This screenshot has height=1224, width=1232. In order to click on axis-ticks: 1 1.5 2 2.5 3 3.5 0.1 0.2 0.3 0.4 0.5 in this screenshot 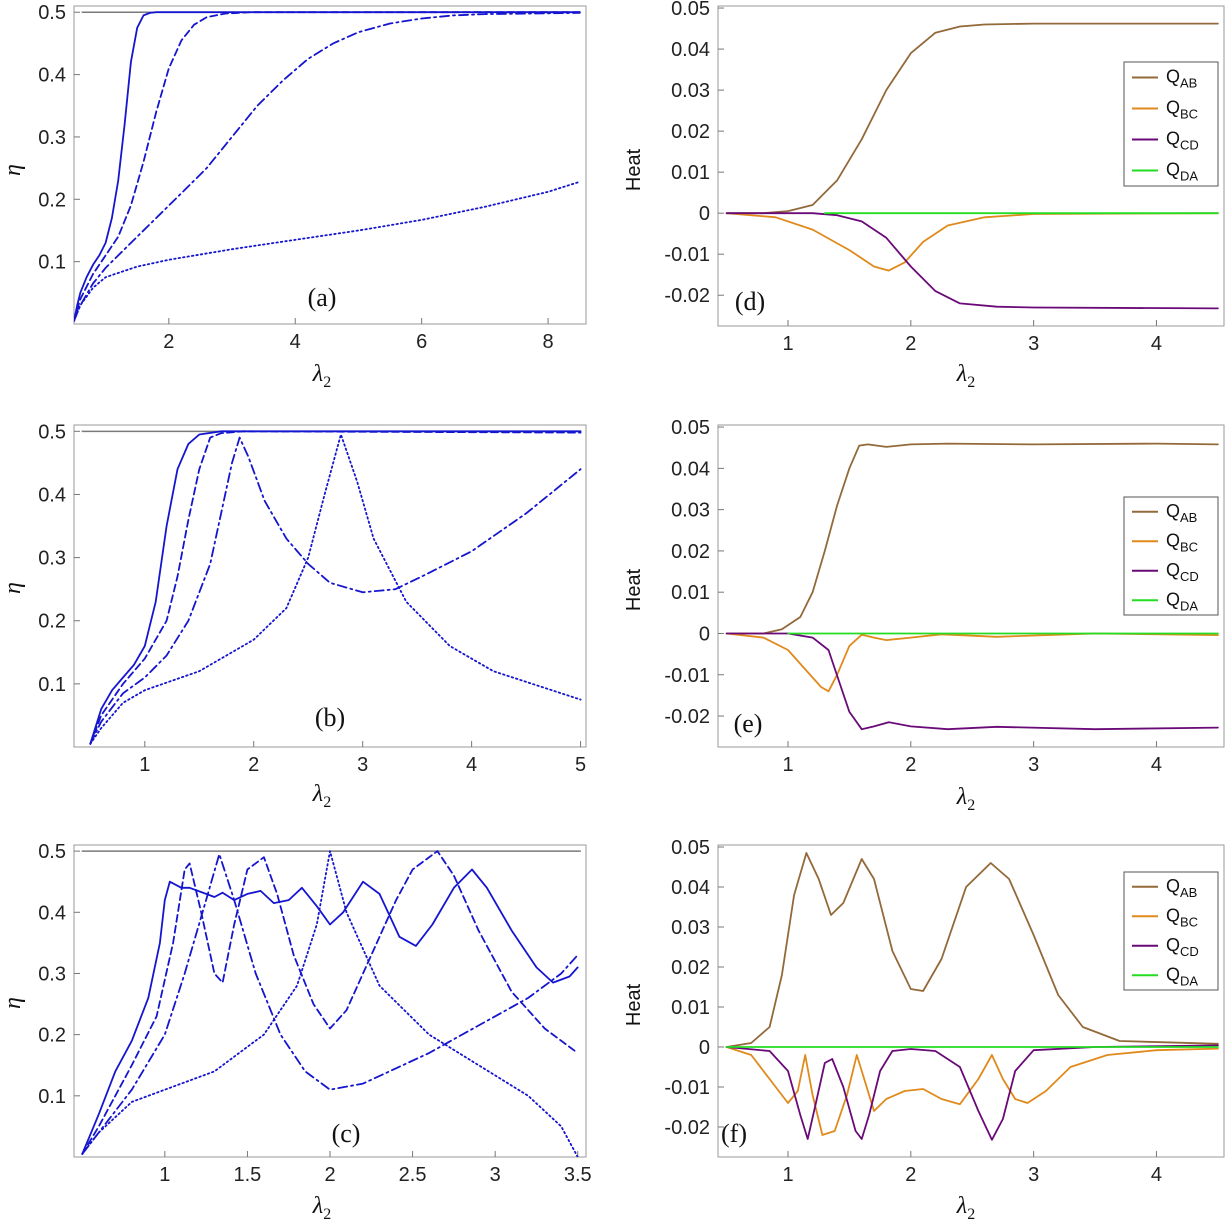, I will do `click(314, 1013)`.